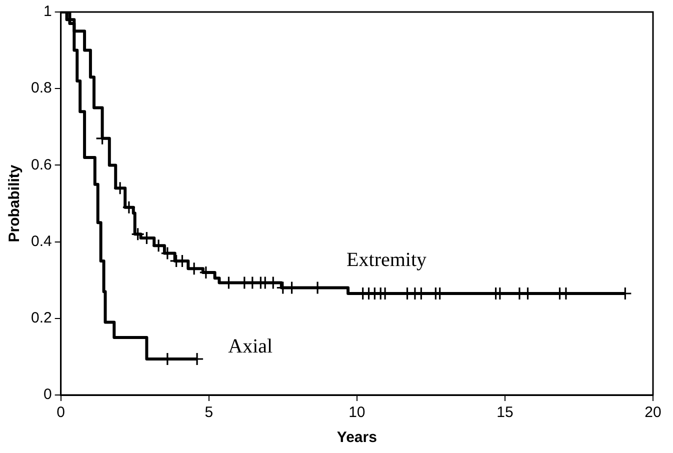 This screenshot has width=673, height=453. I want to click on y-axis-title: Probability, so click(15, 203).